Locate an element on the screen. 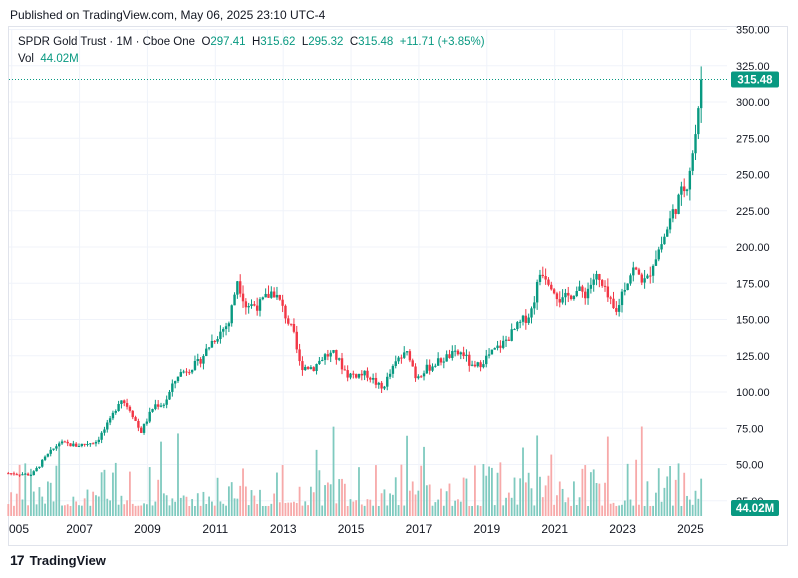  tradingview-brand: 17 TradingView is located at coordinates (58, 560).